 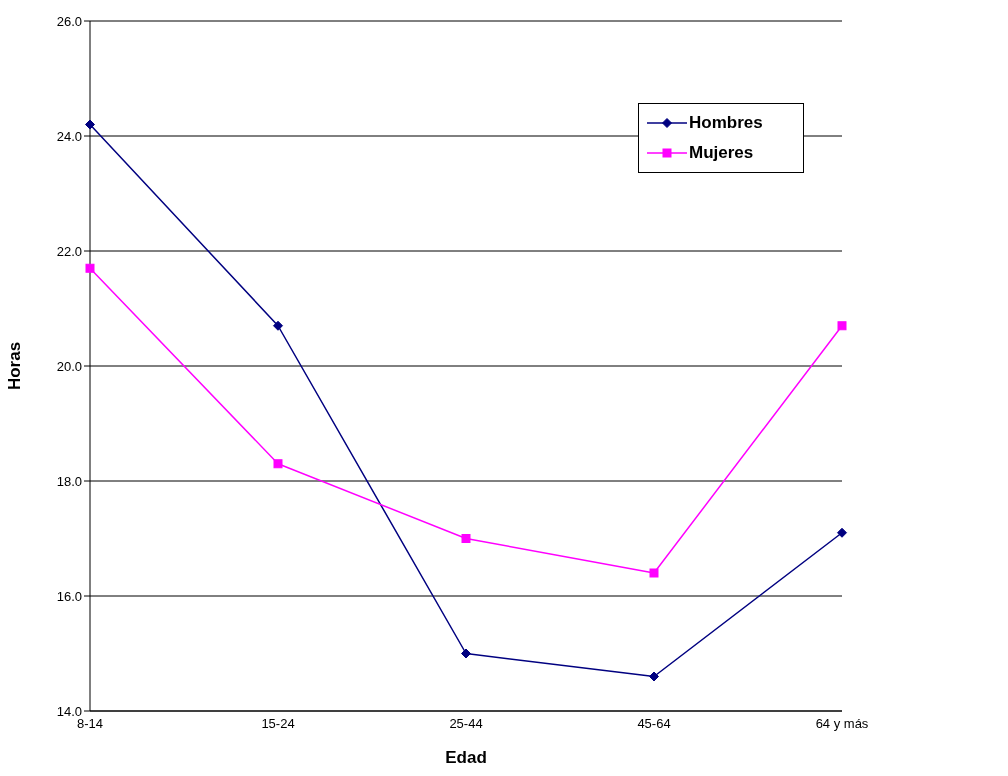 What do you see at coordinates (69, 136) in the screenshot?
I see `y-tick-label: 24.0` at bounding box center [69, 136].